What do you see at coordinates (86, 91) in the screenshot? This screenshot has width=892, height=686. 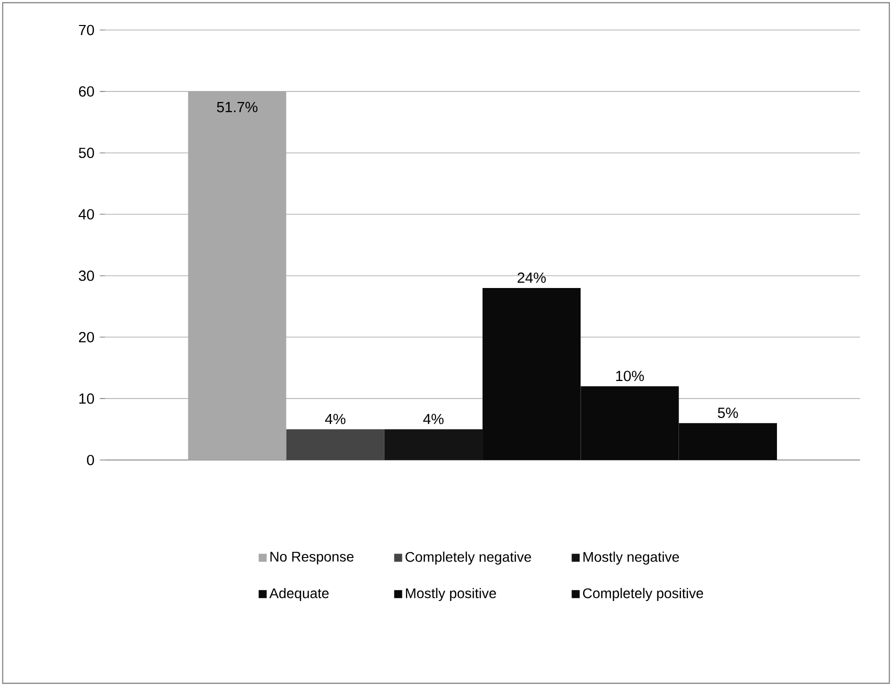 I see `y-tick-label: 60` at bounding box center [86, 91].